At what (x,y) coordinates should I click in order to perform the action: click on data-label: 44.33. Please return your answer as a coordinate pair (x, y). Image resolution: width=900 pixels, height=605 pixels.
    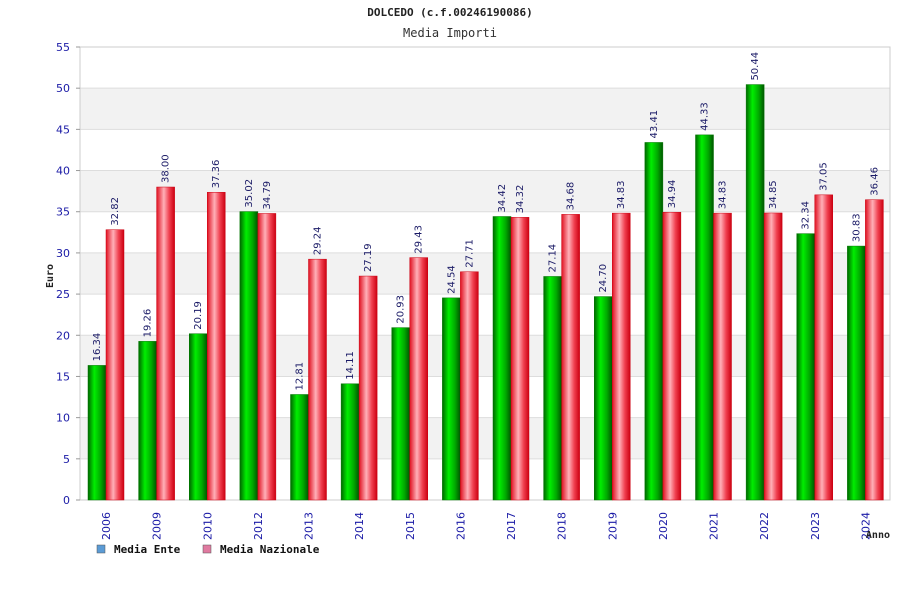
    Looking at the image, I should click on (705, 116).